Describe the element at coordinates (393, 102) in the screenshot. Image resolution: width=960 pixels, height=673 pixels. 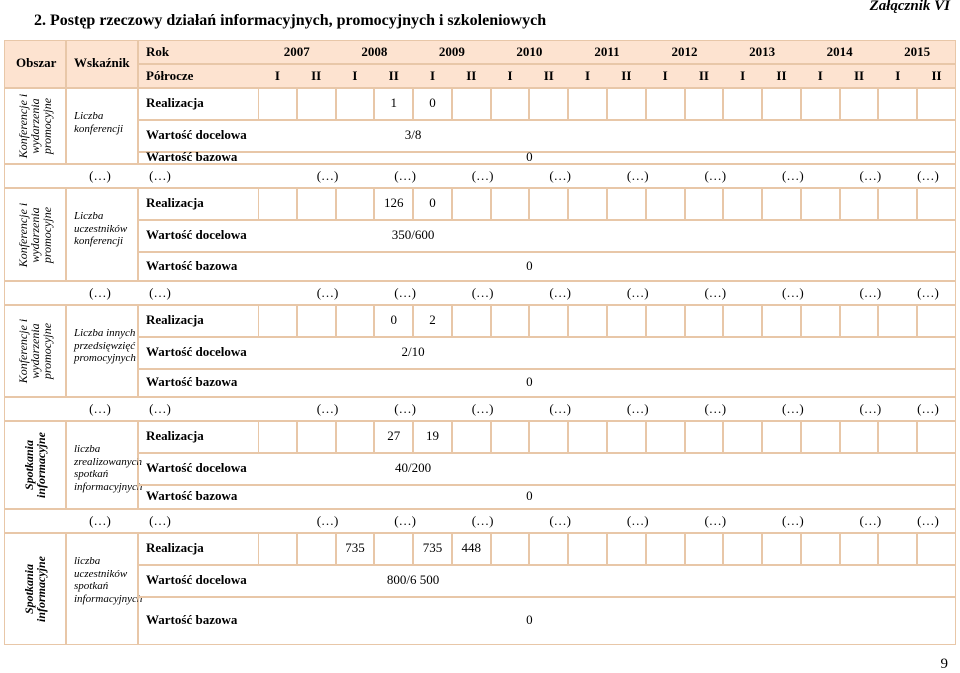
I see `realizacja-value: 1` at that location.